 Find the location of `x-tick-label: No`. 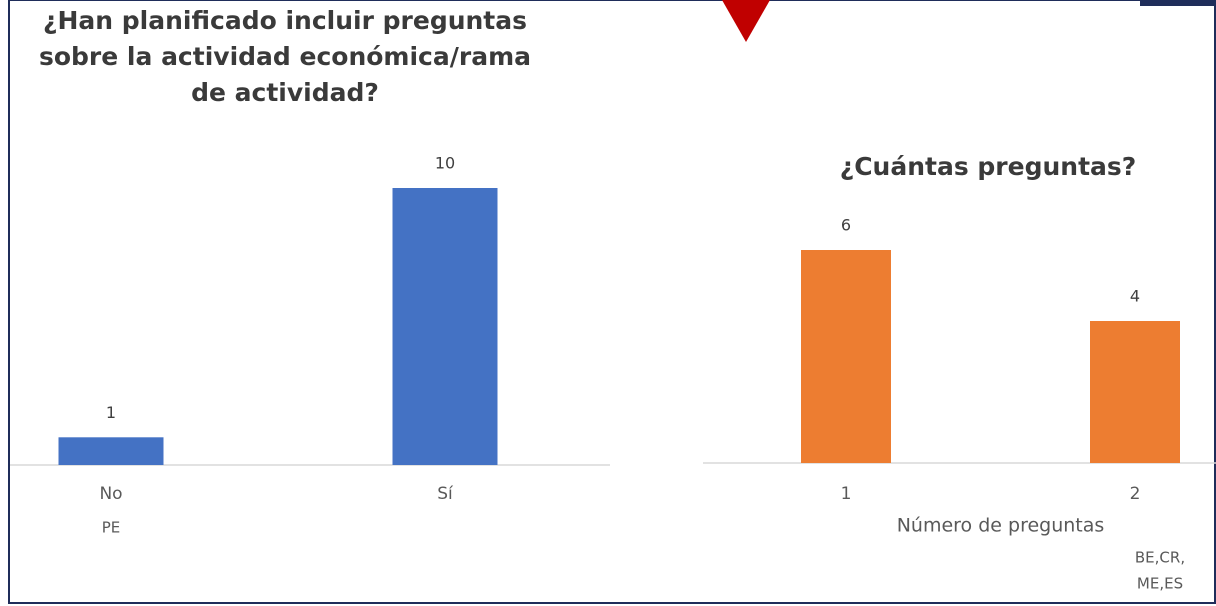

x-tick-label: No is located at coordinates (110, 494).